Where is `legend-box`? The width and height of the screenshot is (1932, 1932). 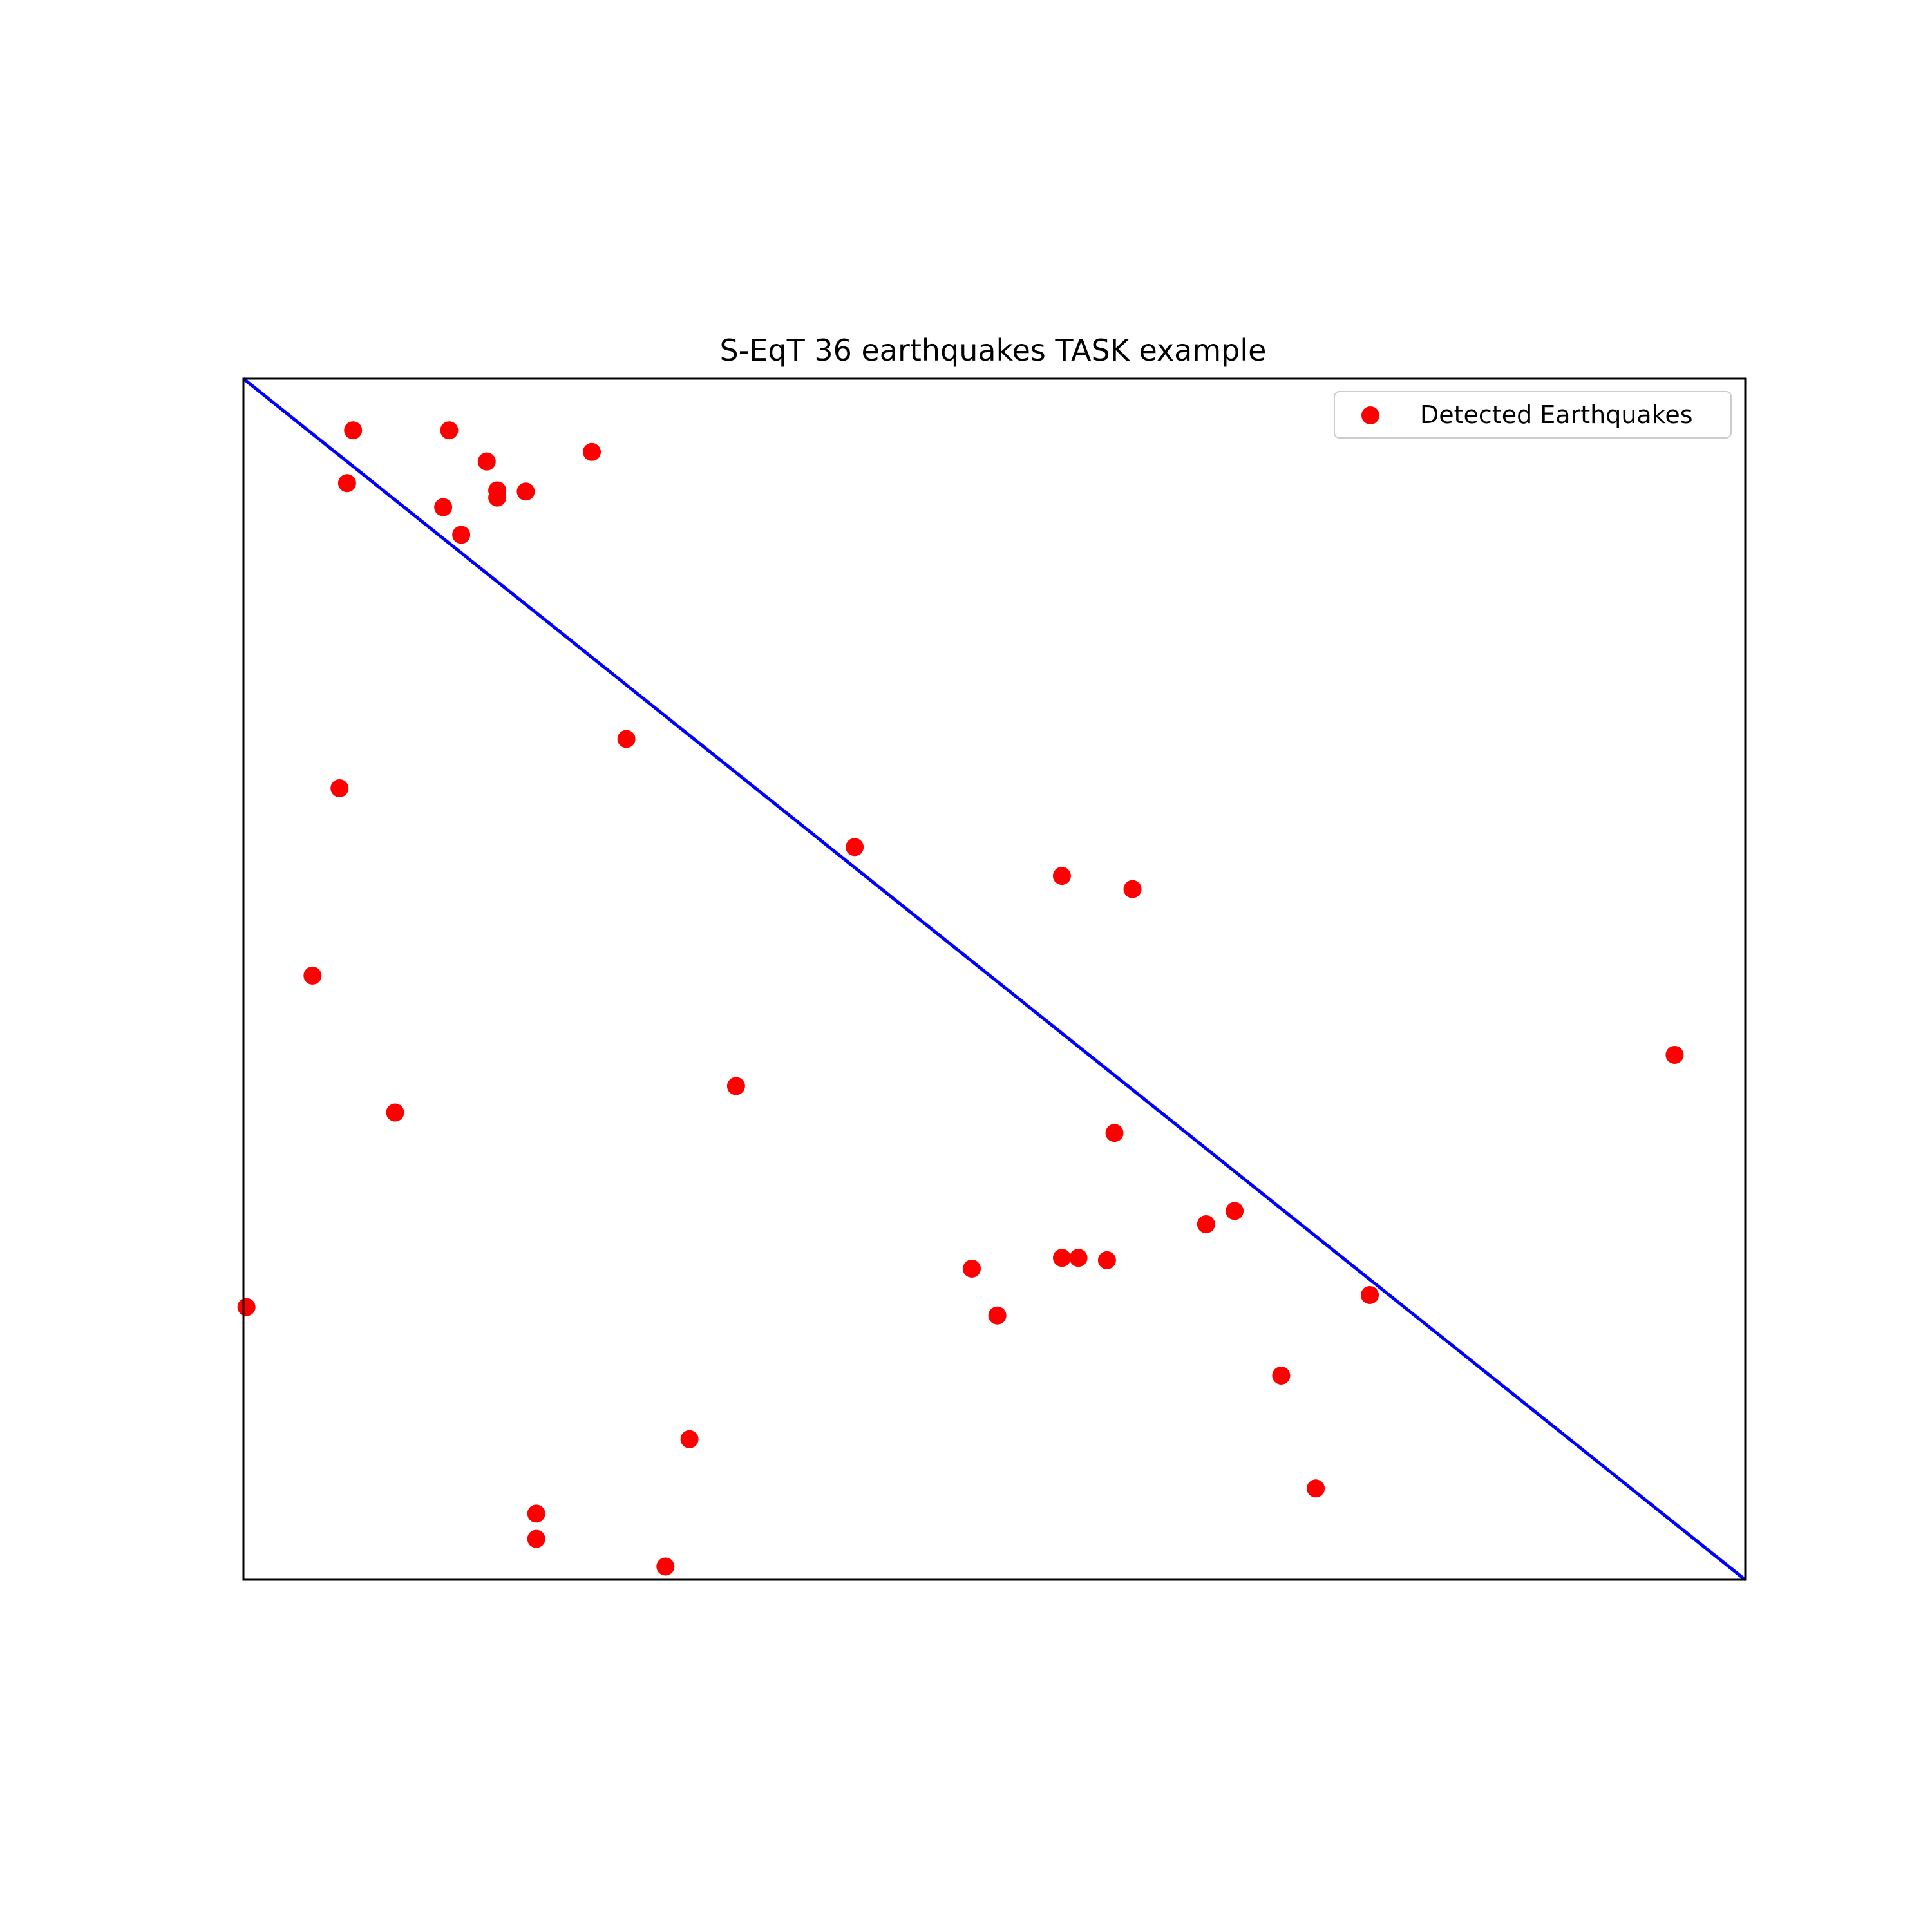 legend-box is located at coordinates (1533, 415).